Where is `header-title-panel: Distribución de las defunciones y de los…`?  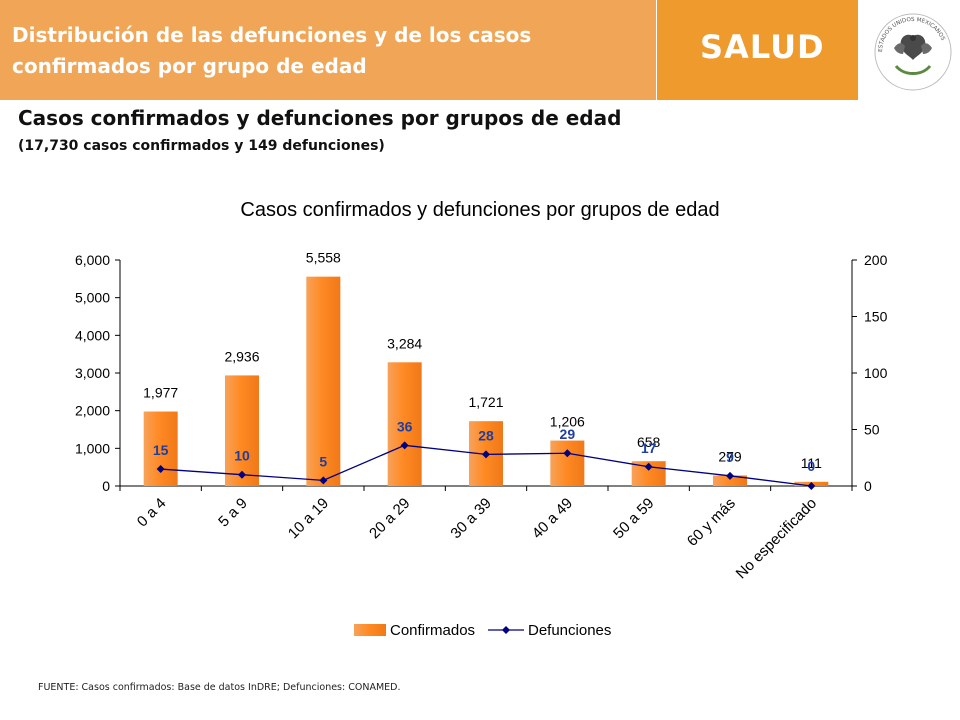
header-title-panel: Distribución de las defunciones y de los… is located at coordinates (328, 50).